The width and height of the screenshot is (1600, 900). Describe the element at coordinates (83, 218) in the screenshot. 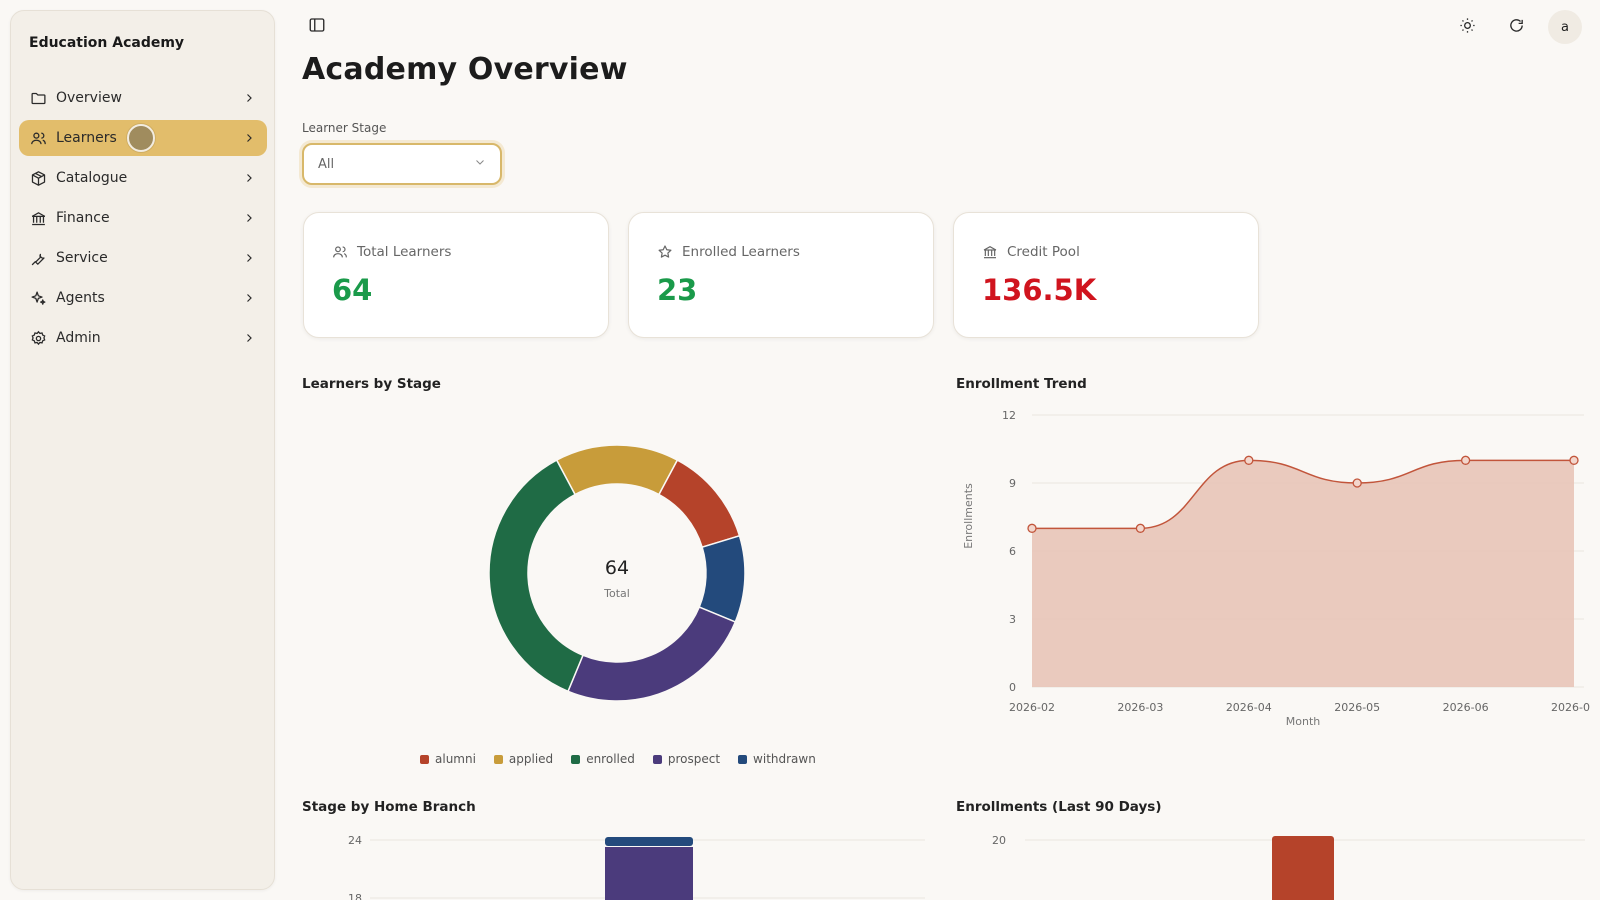

I see `sidebar-item-label: Finance` at that location.